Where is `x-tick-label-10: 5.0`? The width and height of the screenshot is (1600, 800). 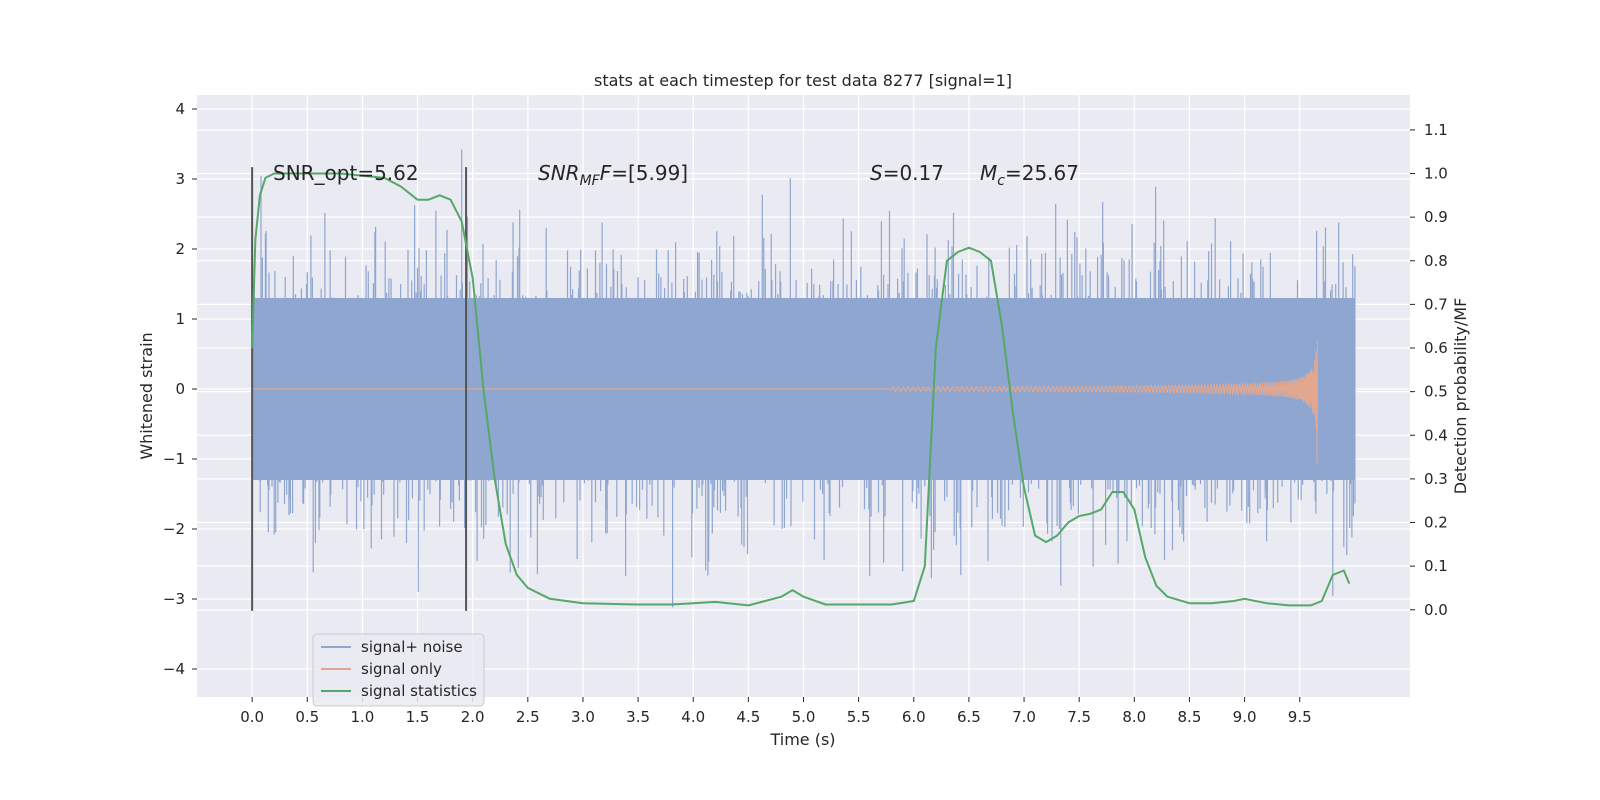
x-tick-label-10: 5.0 is located at coordinates (804, 717).